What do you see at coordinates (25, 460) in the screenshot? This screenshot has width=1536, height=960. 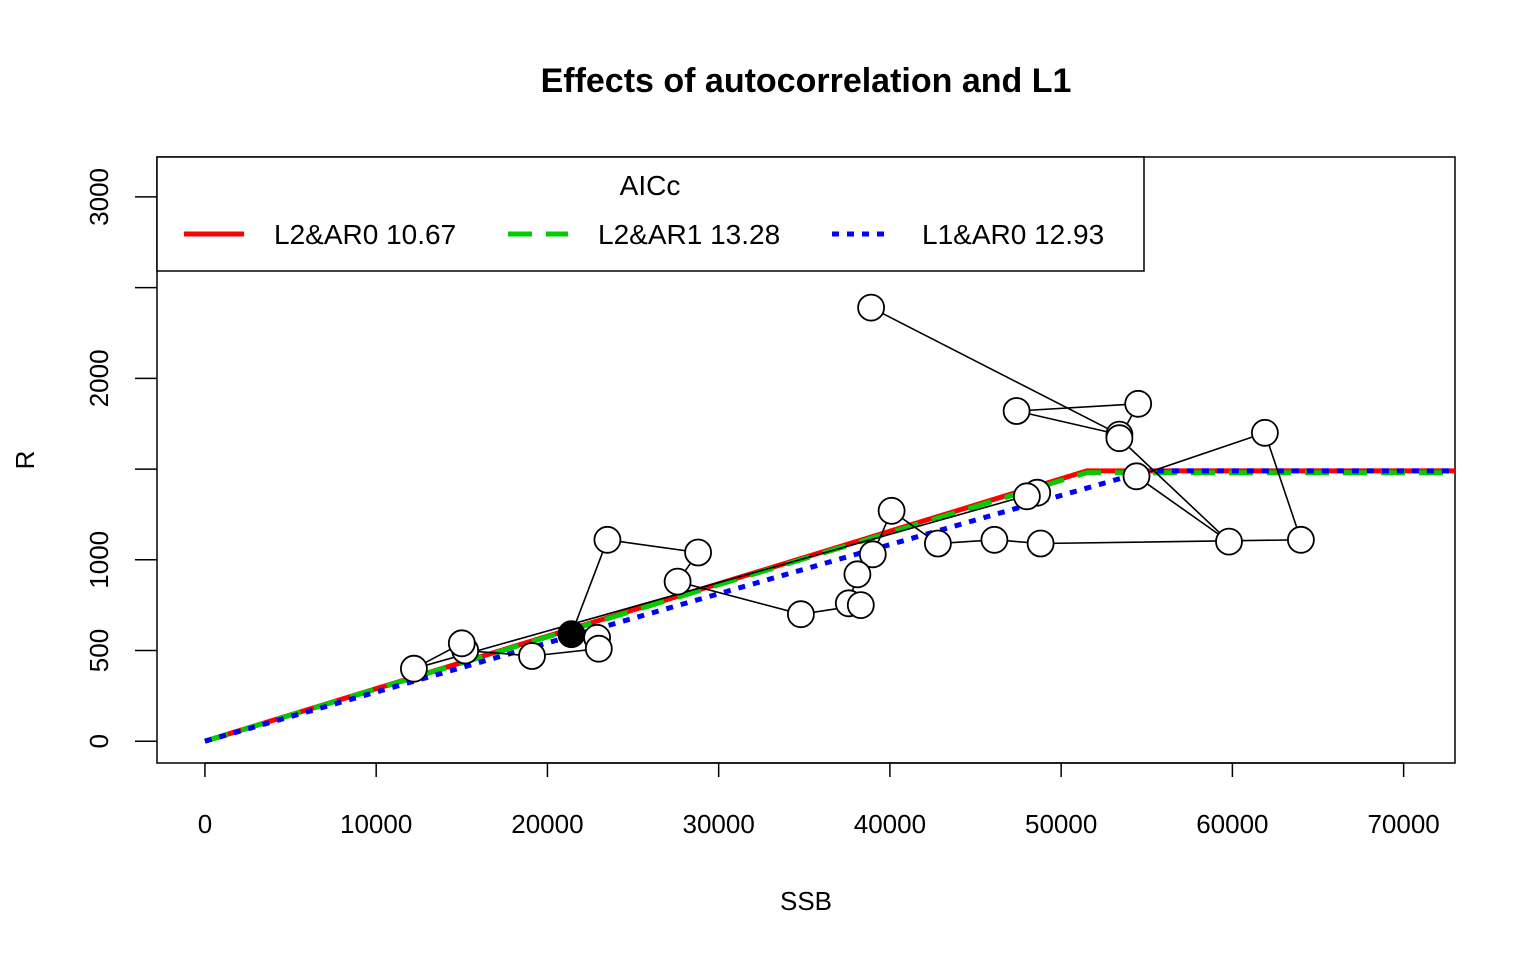 I see `y-axis-label: R` at bounding box center [25, 460].